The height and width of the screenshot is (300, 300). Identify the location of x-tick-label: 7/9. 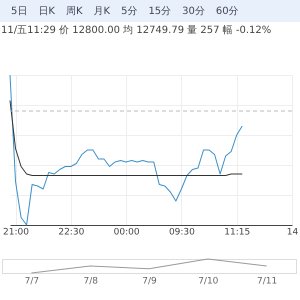
(150, 281).